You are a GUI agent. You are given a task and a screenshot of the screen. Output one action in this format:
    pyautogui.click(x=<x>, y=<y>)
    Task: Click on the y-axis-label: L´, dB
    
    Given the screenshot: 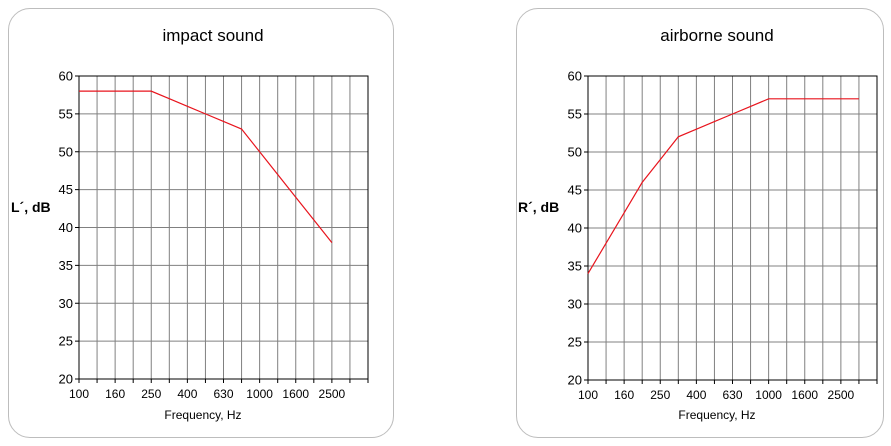 What is the action you would take?
    pyautogui.click(x=31, y=207)
    